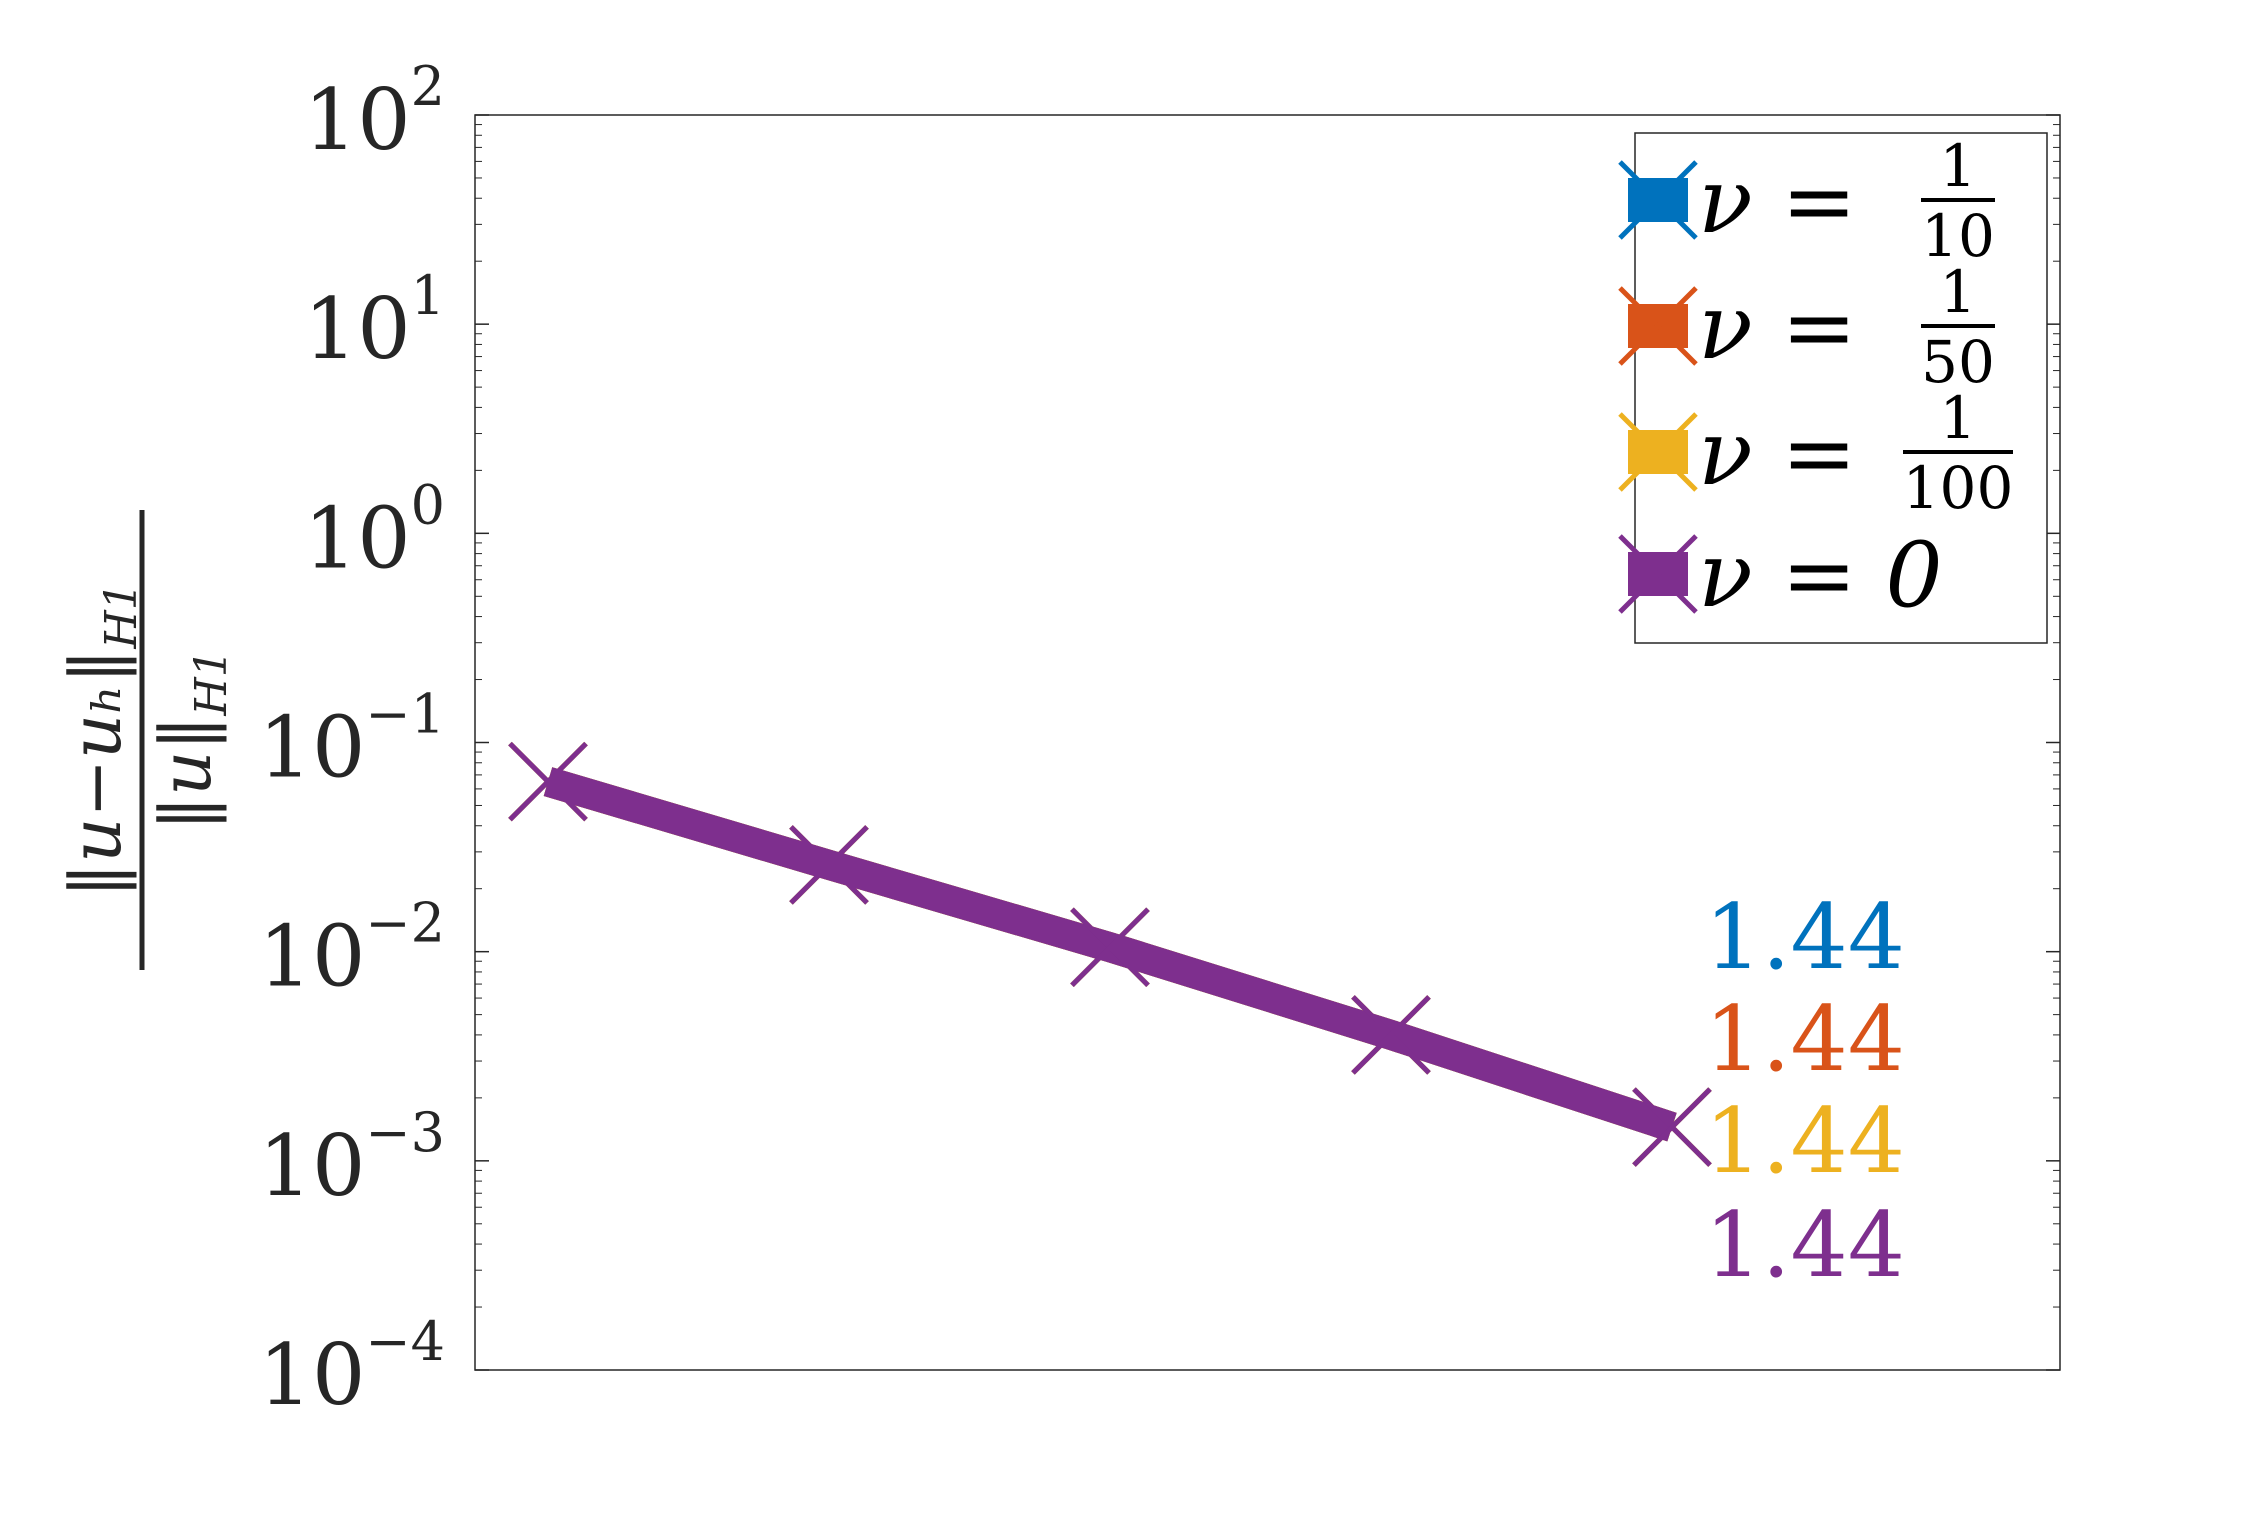  I want to click on ylabel-denominator-sub: H1, so click(211, 682).